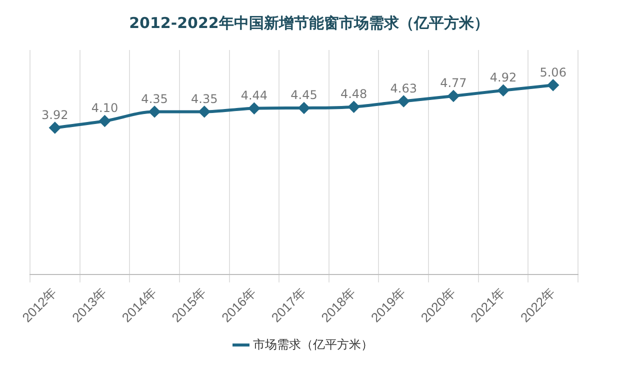 Image resolution: width=618 pixels, height=366 pixels. What do you see at coordinates (354, 93) in the screenshot?
I see `data-label: 4.48` at bounding box center [354, 93].